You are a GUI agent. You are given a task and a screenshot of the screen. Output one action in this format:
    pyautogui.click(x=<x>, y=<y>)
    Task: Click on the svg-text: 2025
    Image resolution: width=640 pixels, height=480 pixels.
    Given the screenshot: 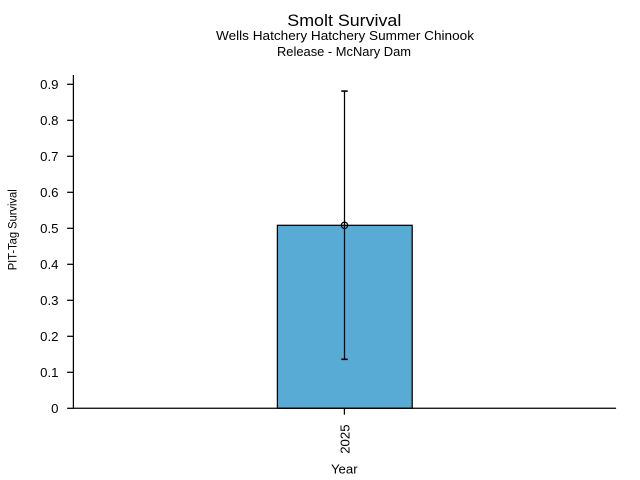 What is the action you would take?
    pyautogui.click(x=345, y=438)
    